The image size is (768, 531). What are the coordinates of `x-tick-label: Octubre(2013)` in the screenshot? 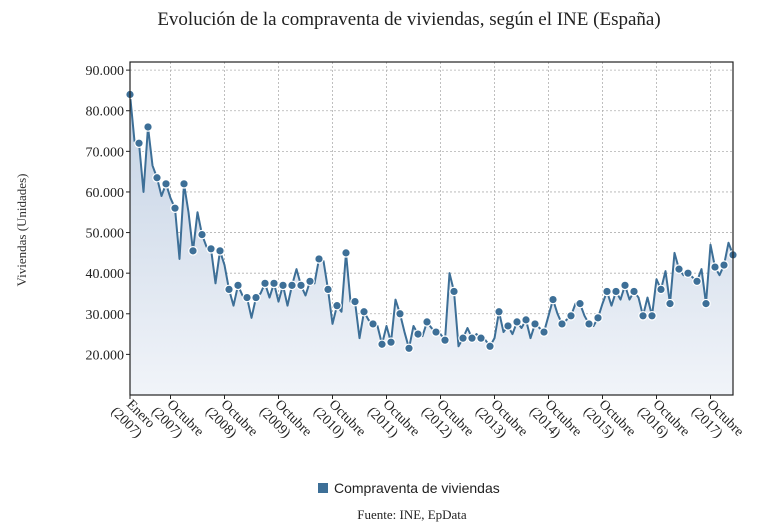 It's located at (501, 422).